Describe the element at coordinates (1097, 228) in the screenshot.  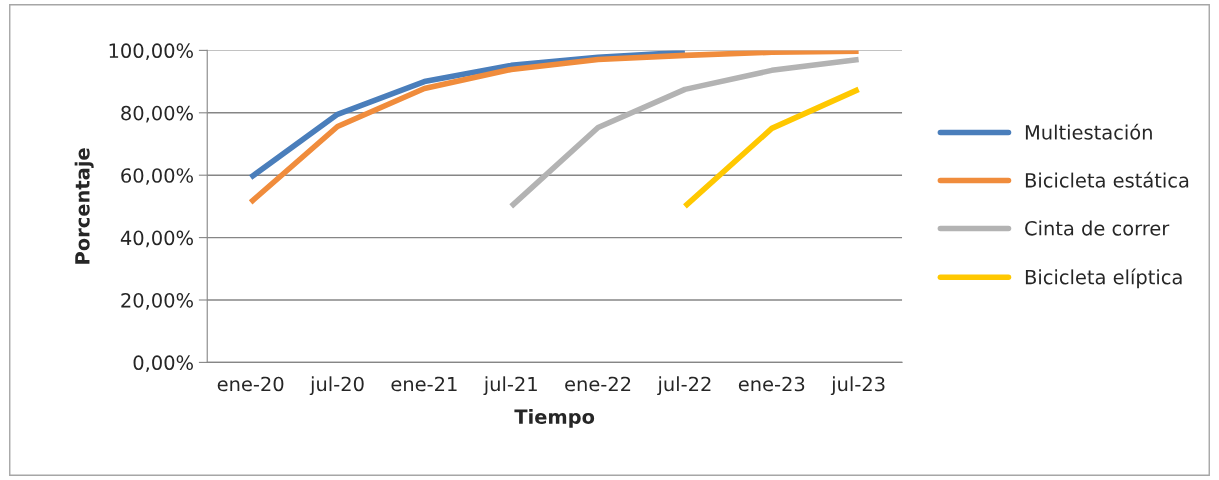
I see `legend-label: Cinta de correr` at that location.